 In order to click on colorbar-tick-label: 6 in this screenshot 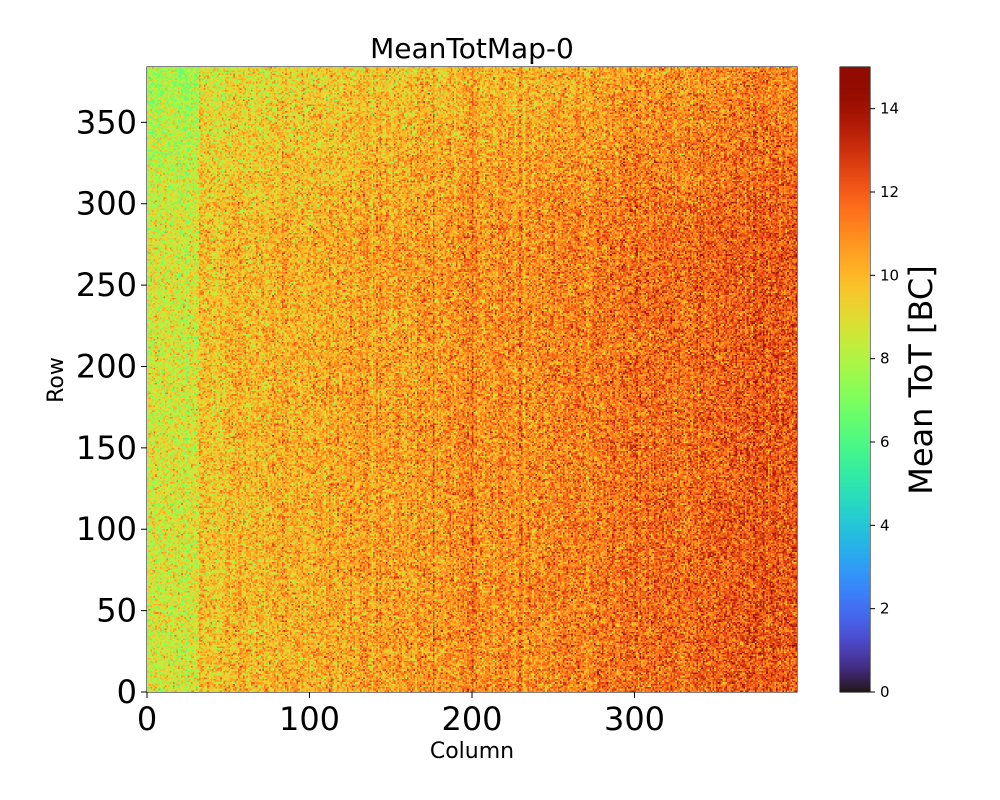, I will do `click(885, 442)`.